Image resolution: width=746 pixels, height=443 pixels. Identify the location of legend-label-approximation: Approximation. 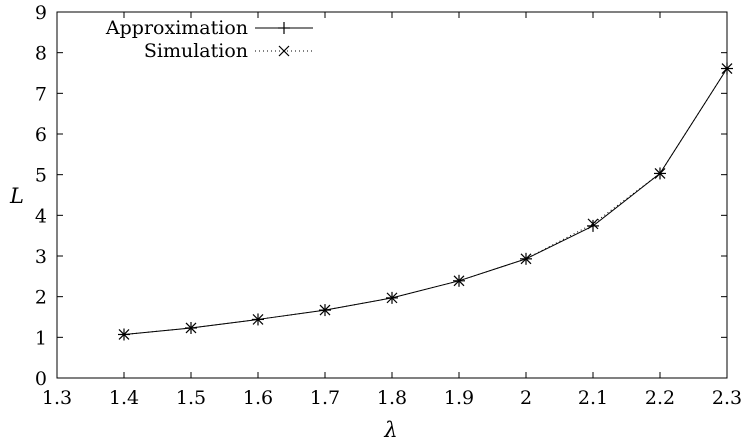
(176, 28).